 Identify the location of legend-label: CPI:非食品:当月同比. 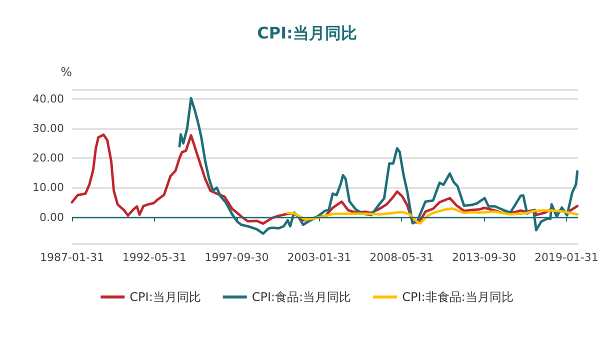
(458, 297).